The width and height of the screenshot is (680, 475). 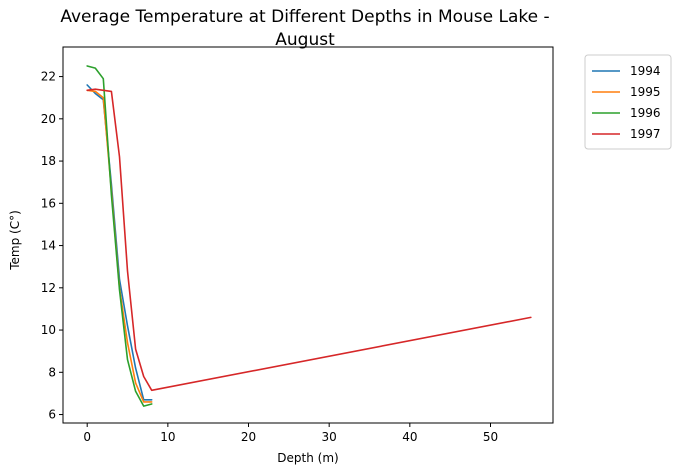 What do you see at coordinates (48, 77) in the screenshot?
I see `y-tick-label: 22` at bounding box center [48, 77].